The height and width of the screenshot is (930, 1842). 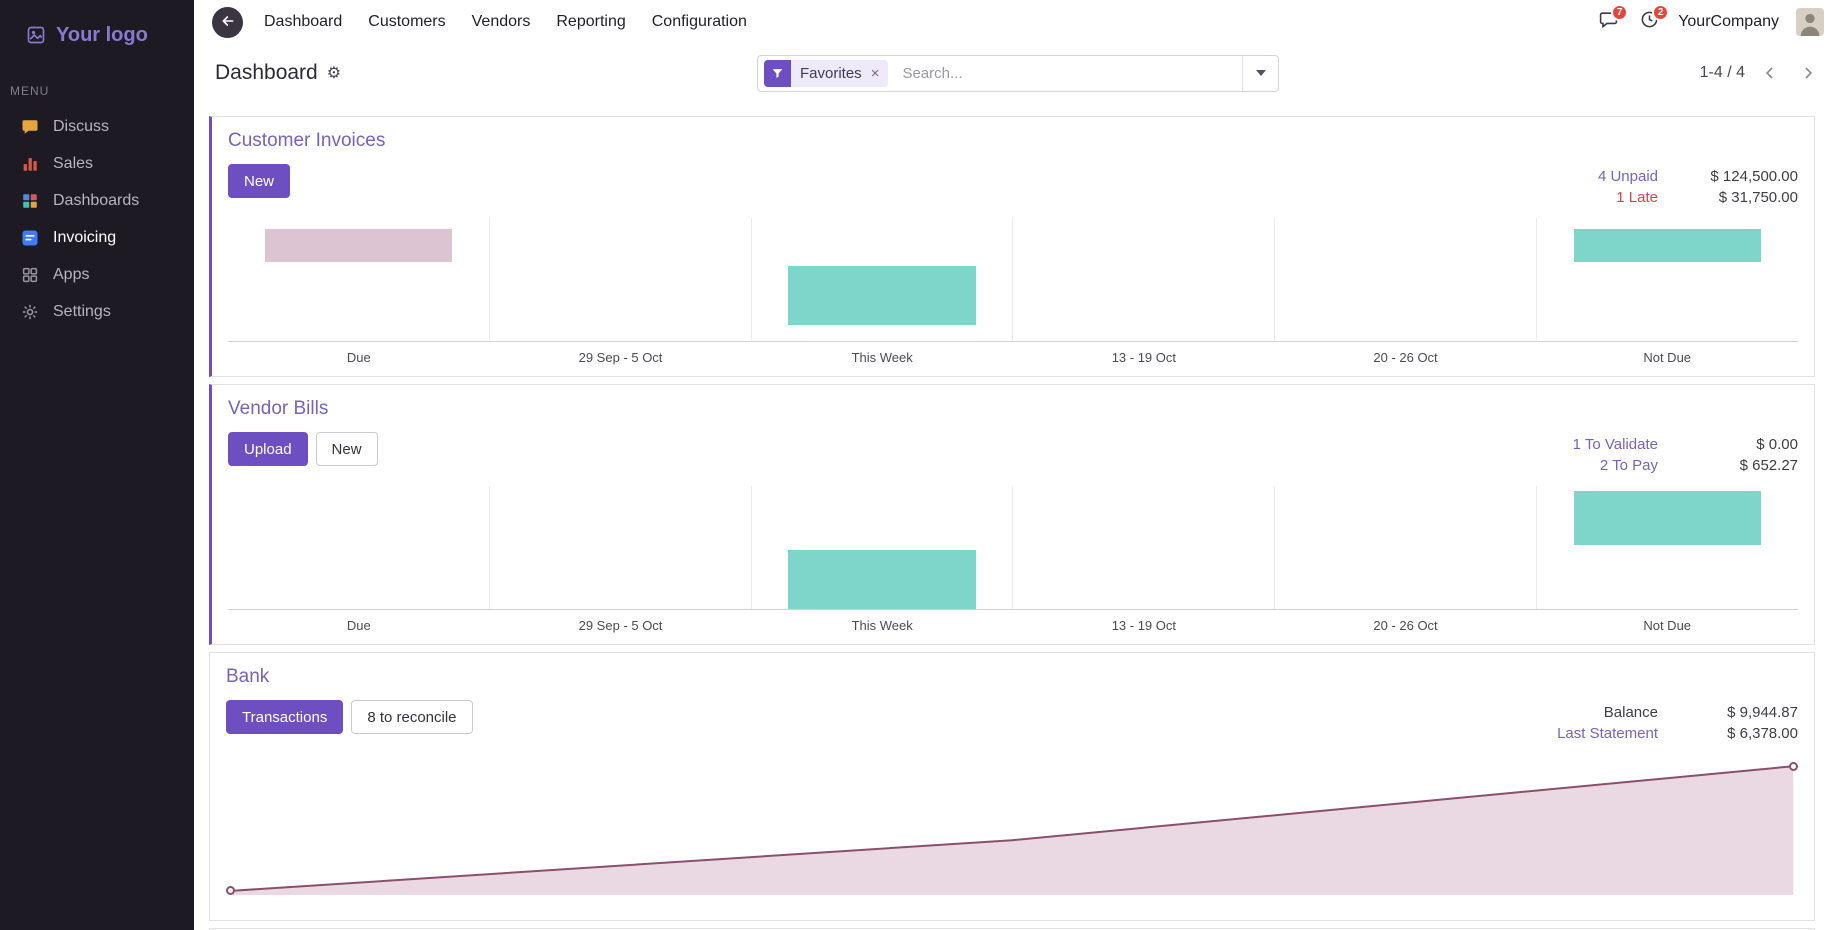 I want to click on upload-bill-button: Upload, so click(x=268, y=449).